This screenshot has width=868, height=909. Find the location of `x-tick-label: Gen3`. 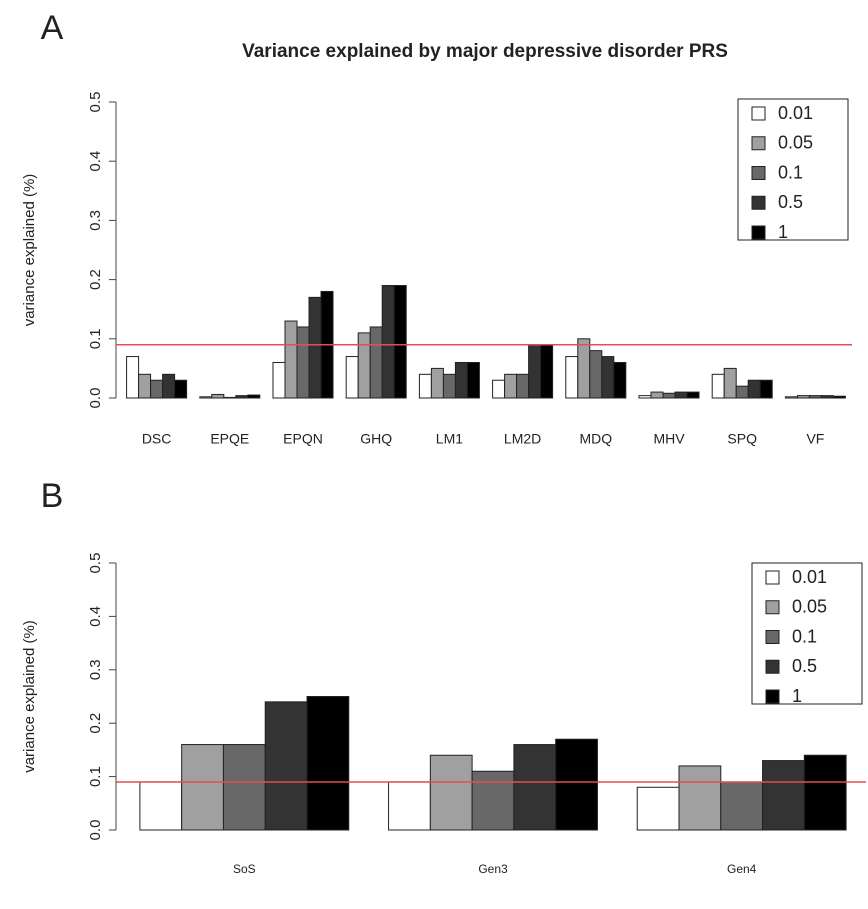

x-tick-label: Gen3 is located at coordinates (493, 869).